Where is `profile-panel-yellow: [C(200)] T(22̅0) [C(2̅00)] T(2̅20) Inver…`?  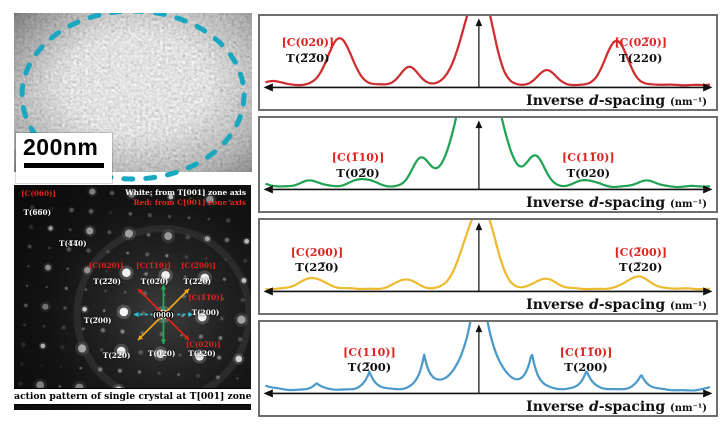
profile-panel-yellow: [C(200)] T(22̅0) [C(2̅00)] T(2̅20) Inver… is located at coordinates (488, 266).